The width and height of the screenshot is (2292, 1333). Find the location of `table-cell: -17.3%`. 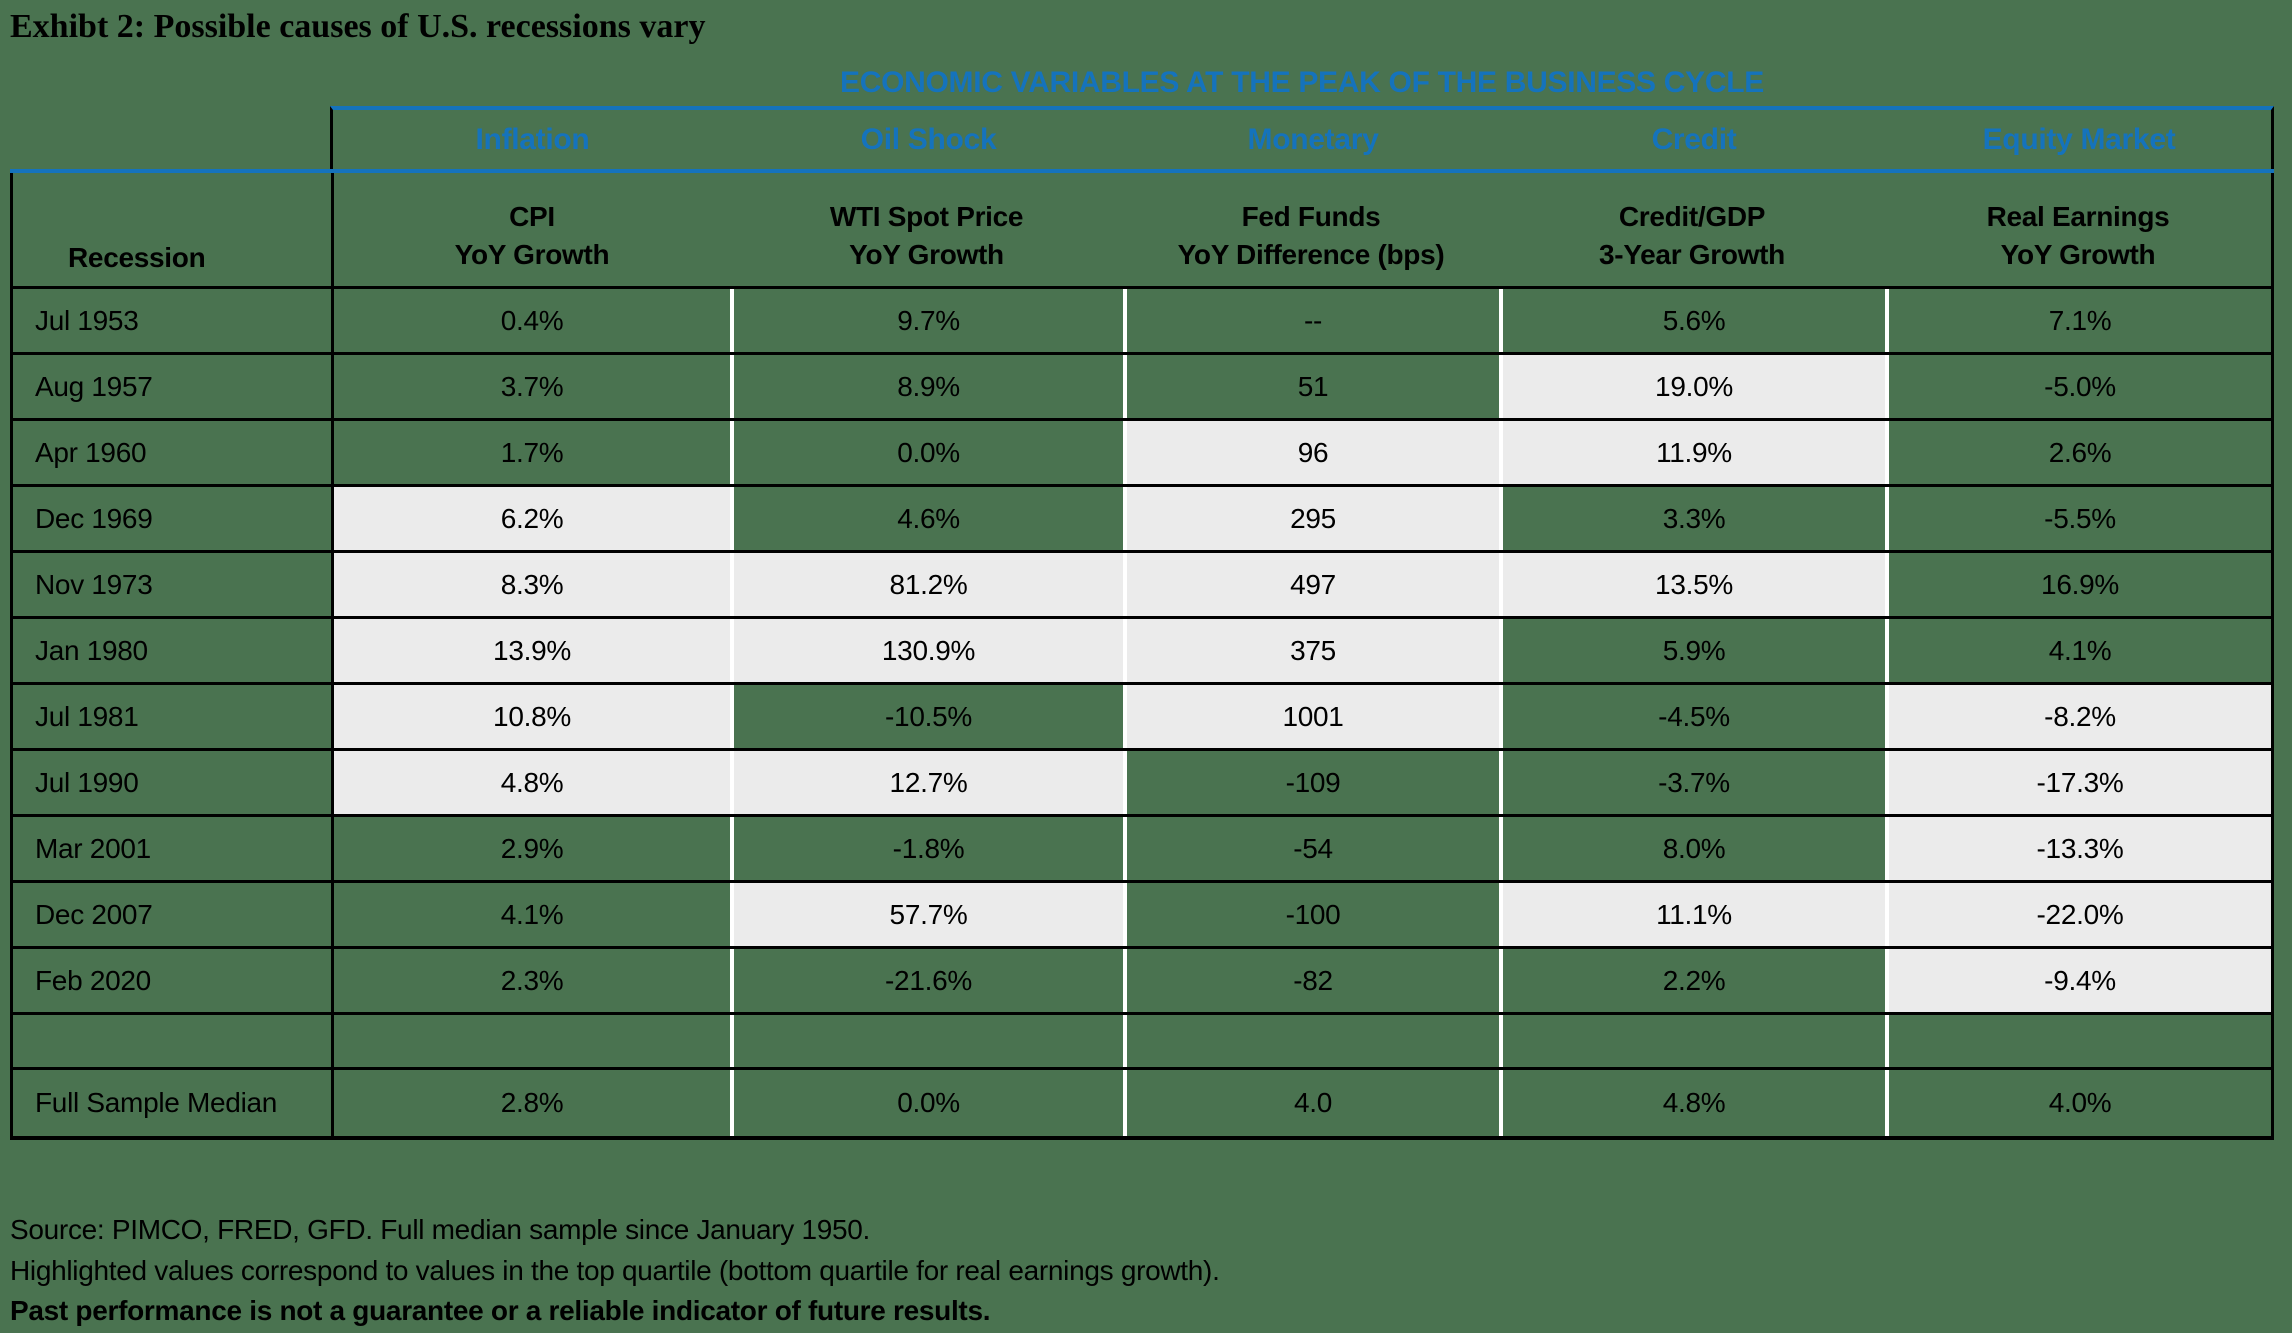

table-cell: -17.3% is located at coordinates (2078, 782).